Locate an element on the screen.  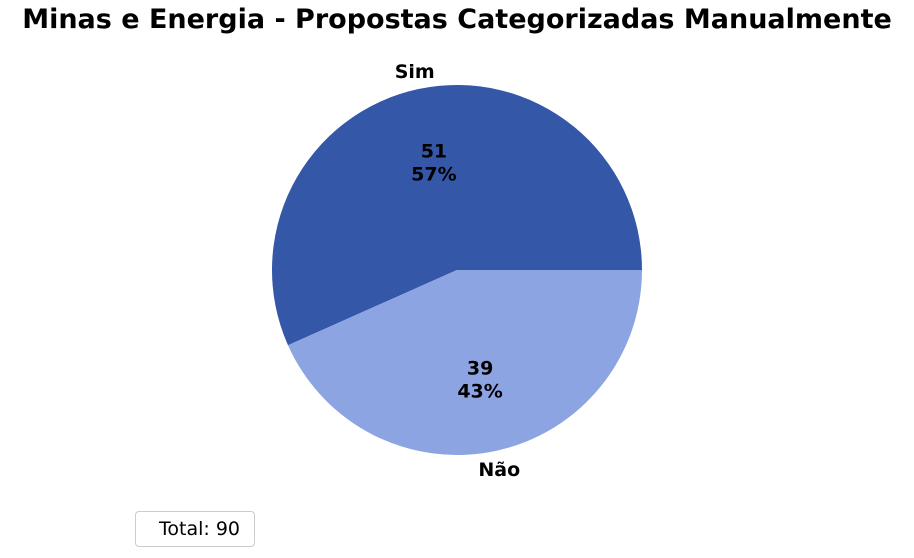
pie-slice-no is located at coordinates (464, 363).